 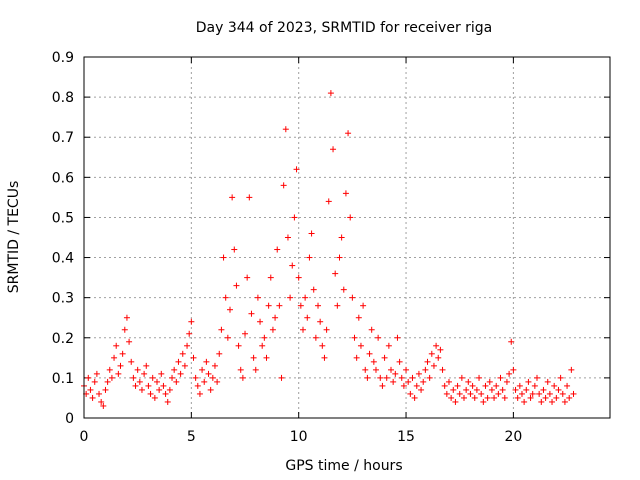 I want to click on x-axis-title: GPS time / hours, so click(x=343, y=466).